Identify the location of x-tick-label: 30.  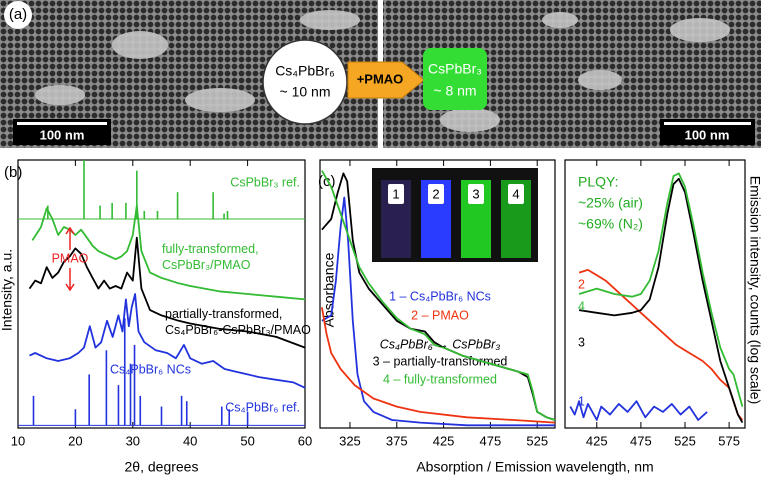
(133, 440).